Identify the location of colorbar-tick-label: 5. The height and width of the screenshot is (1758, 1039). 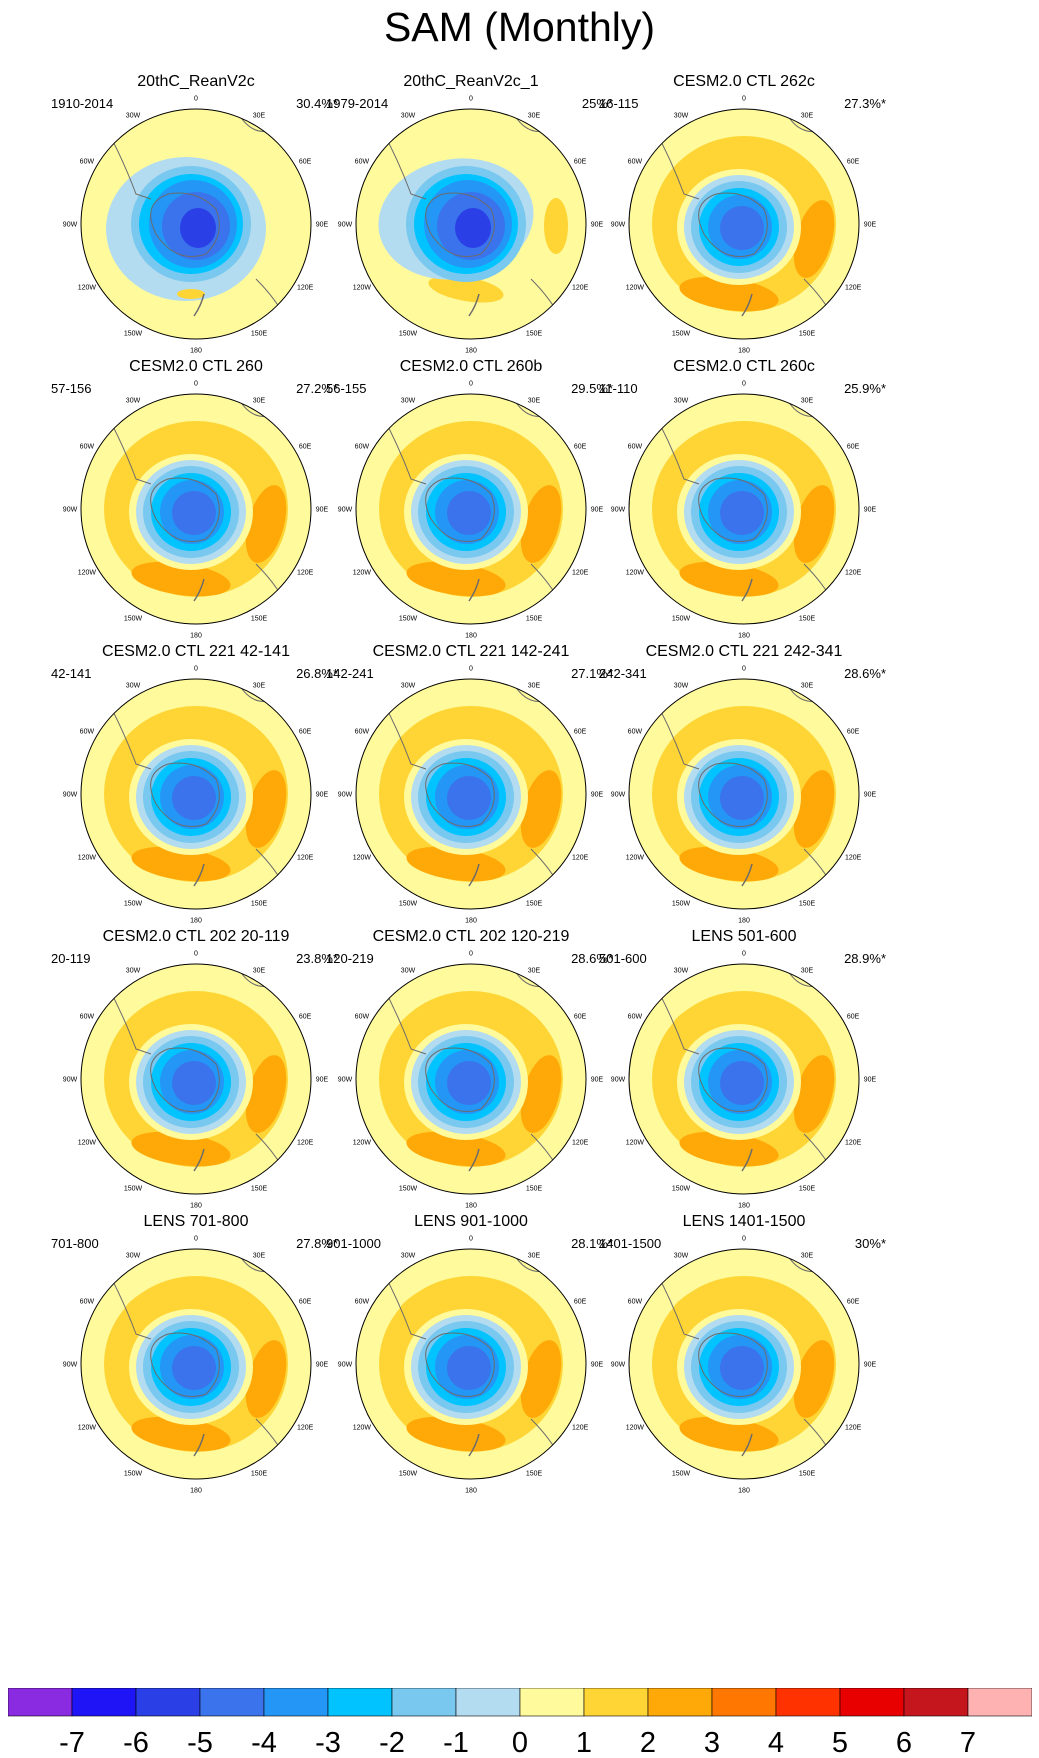
(840, 1742).